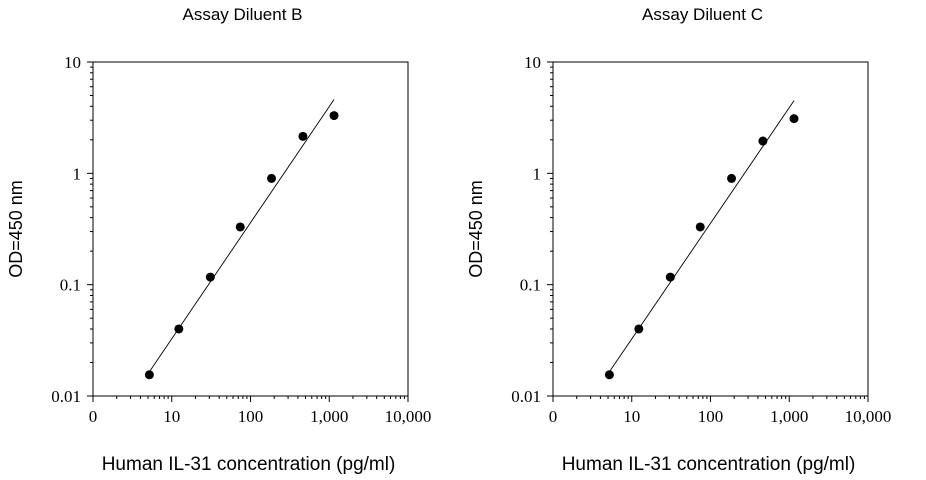 This screenshot has width=926, height=480. Describe the element at coordinates (702, 14) in the screenshot. I see `chart-title: Assay Diluent C` at that location.